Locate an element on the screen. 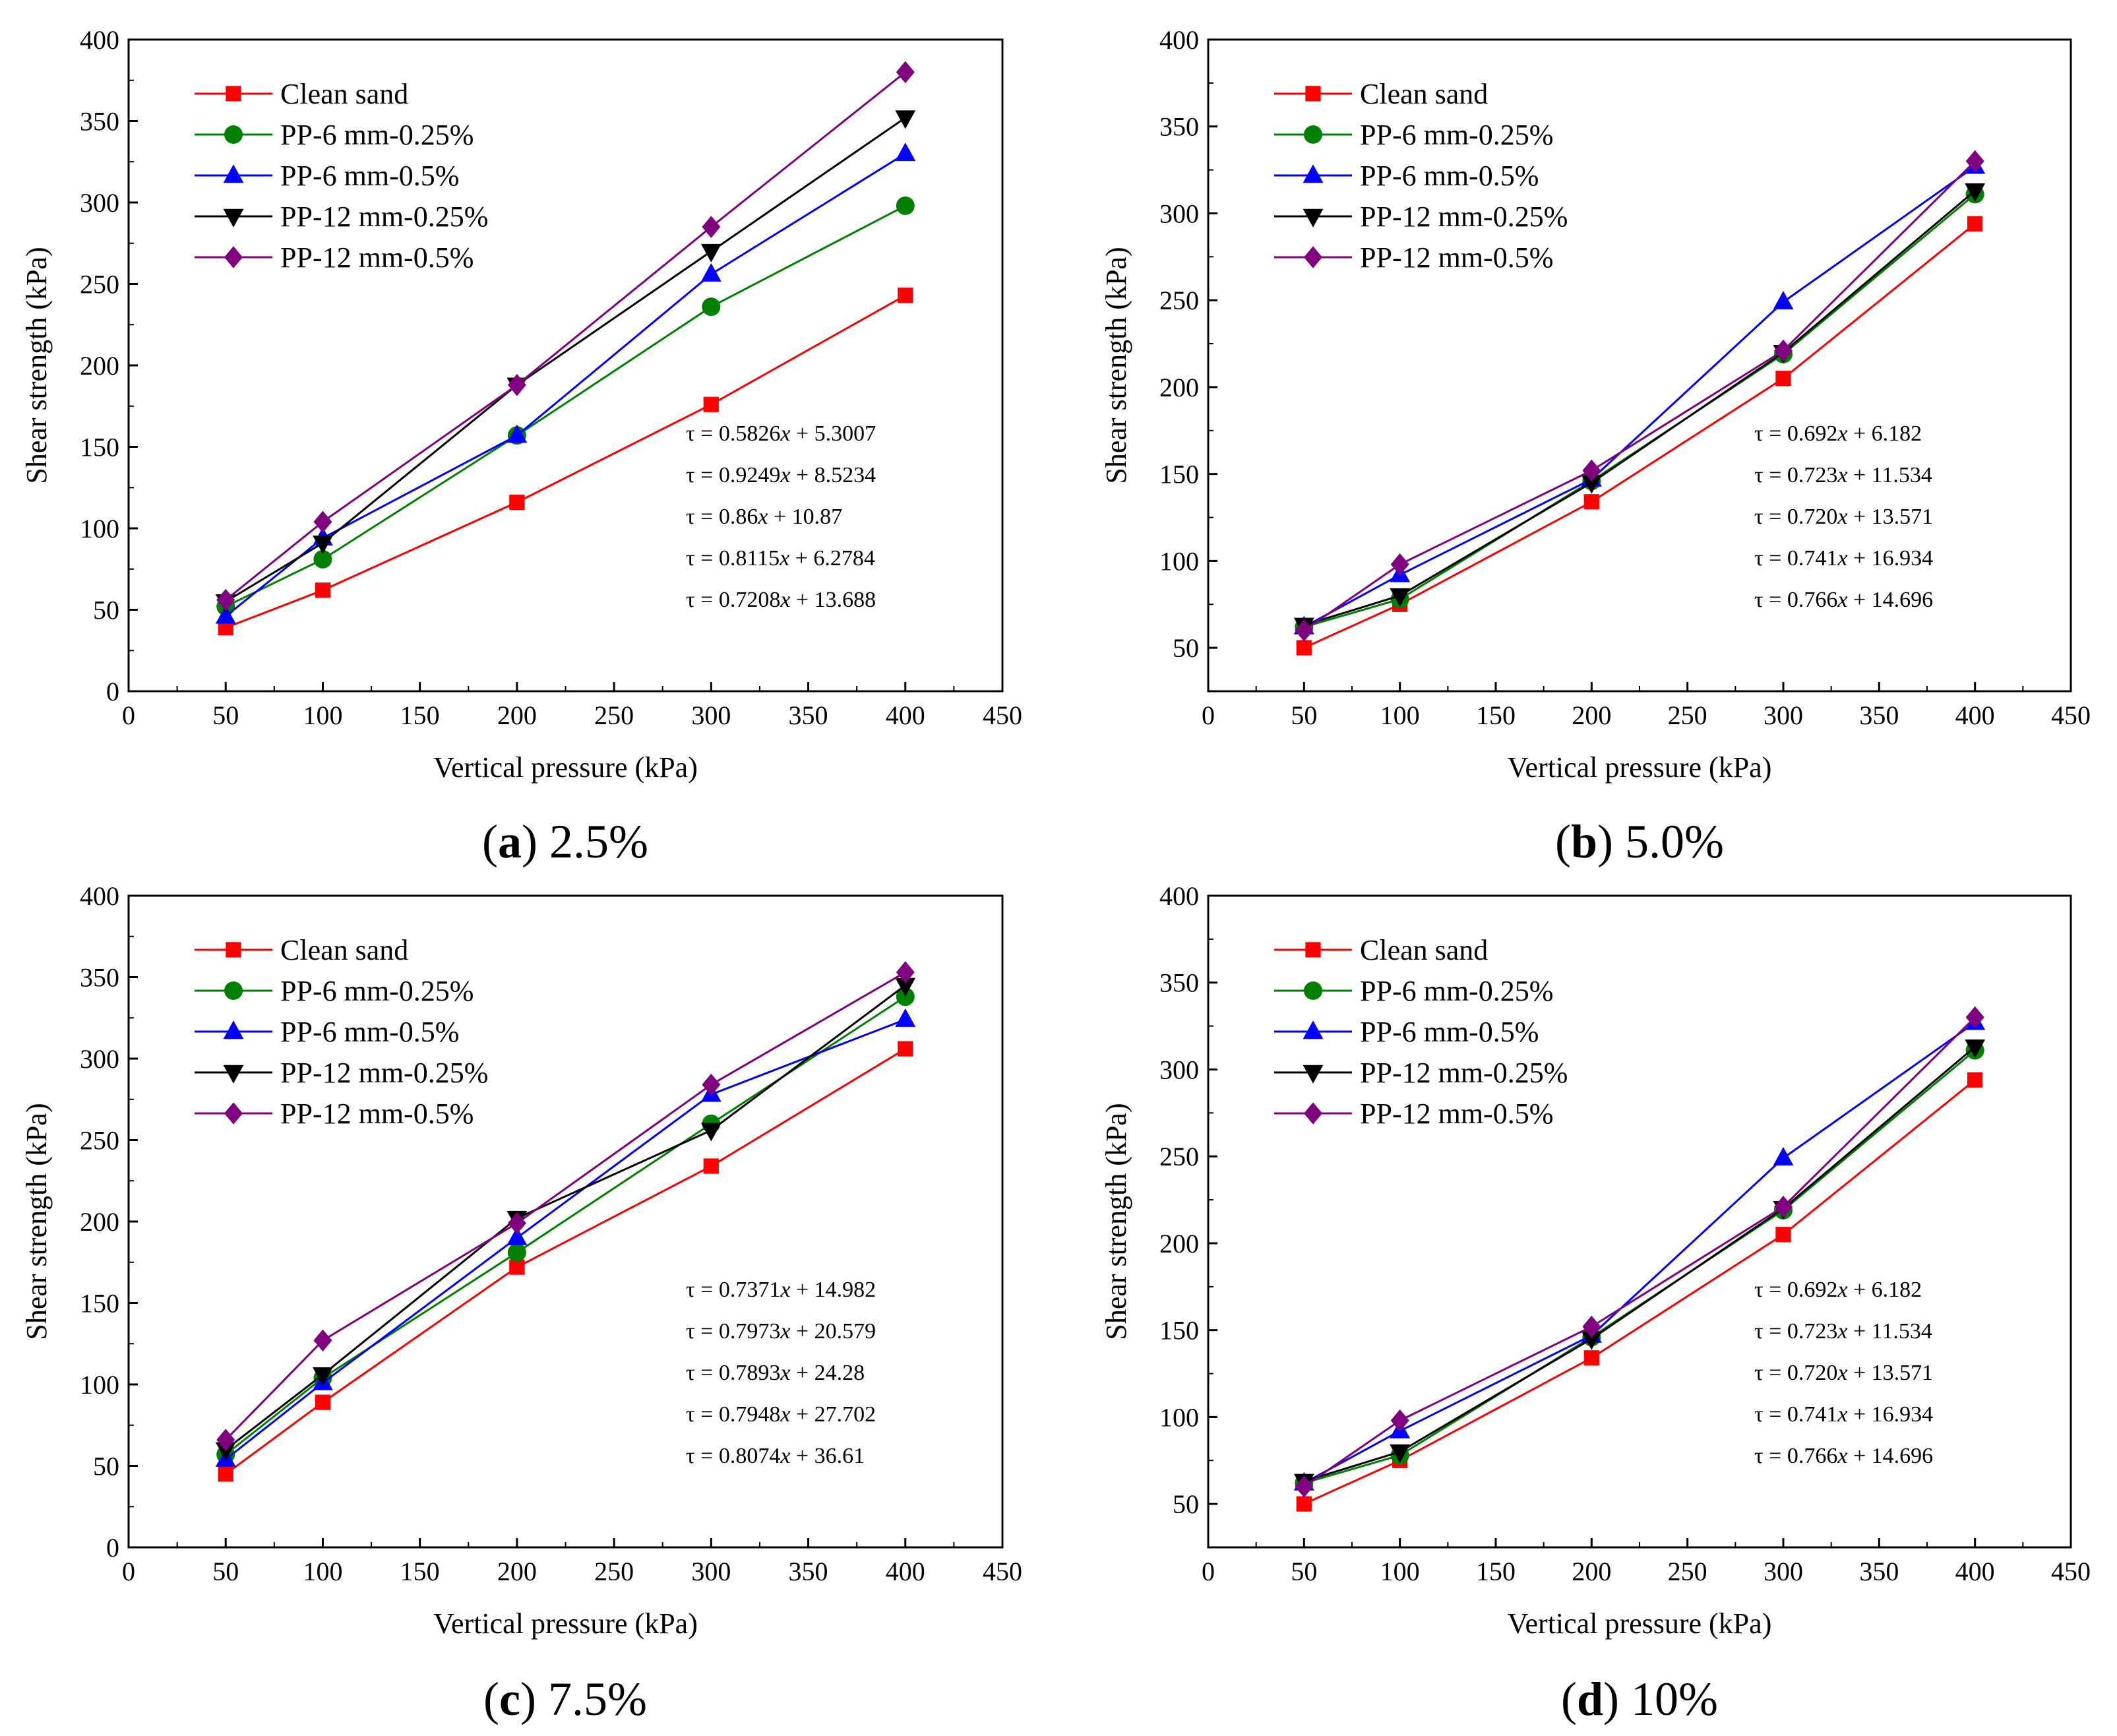 The width and height of the screenshot is (2117, 1736). caption-b: (b) 5.0% is located at coordinates (1639, 841).